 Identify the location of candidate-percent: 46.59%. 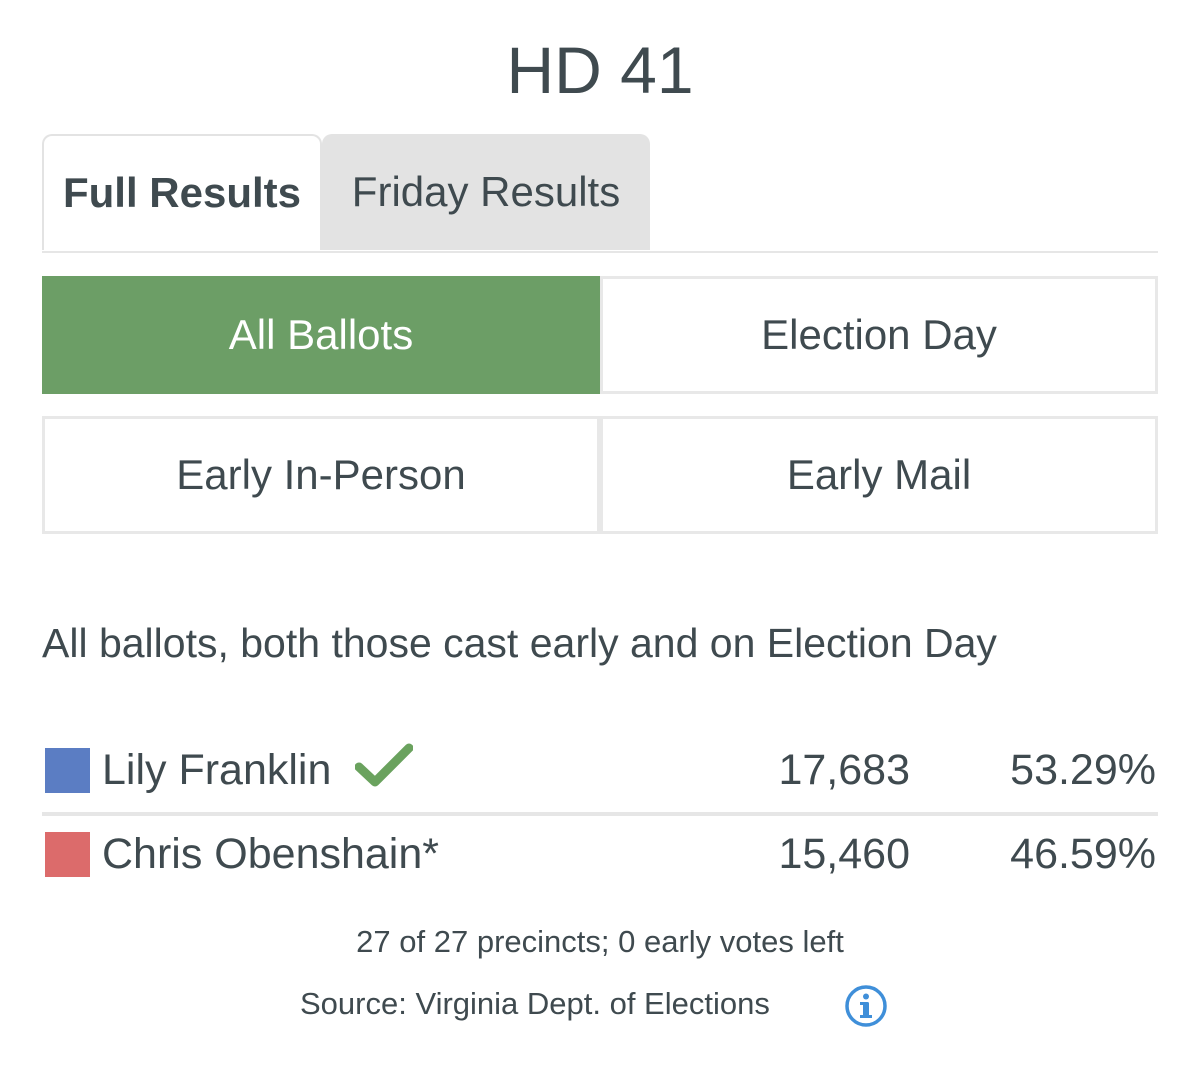
(1083, 854).